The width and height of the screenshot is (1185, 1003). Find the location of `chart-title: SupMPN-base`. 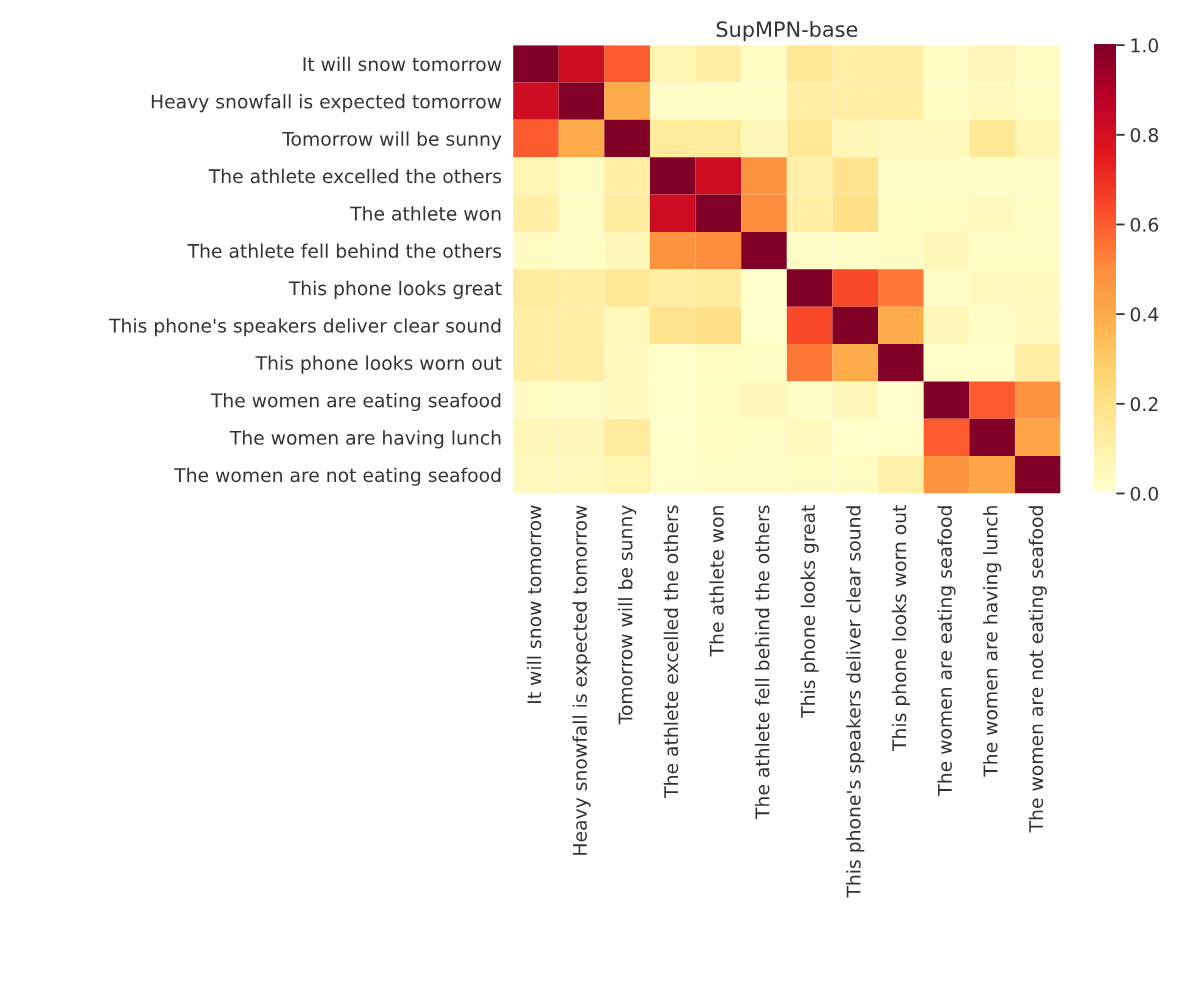

chart-title: SupMPN-base is located at coordinates (787, 31).